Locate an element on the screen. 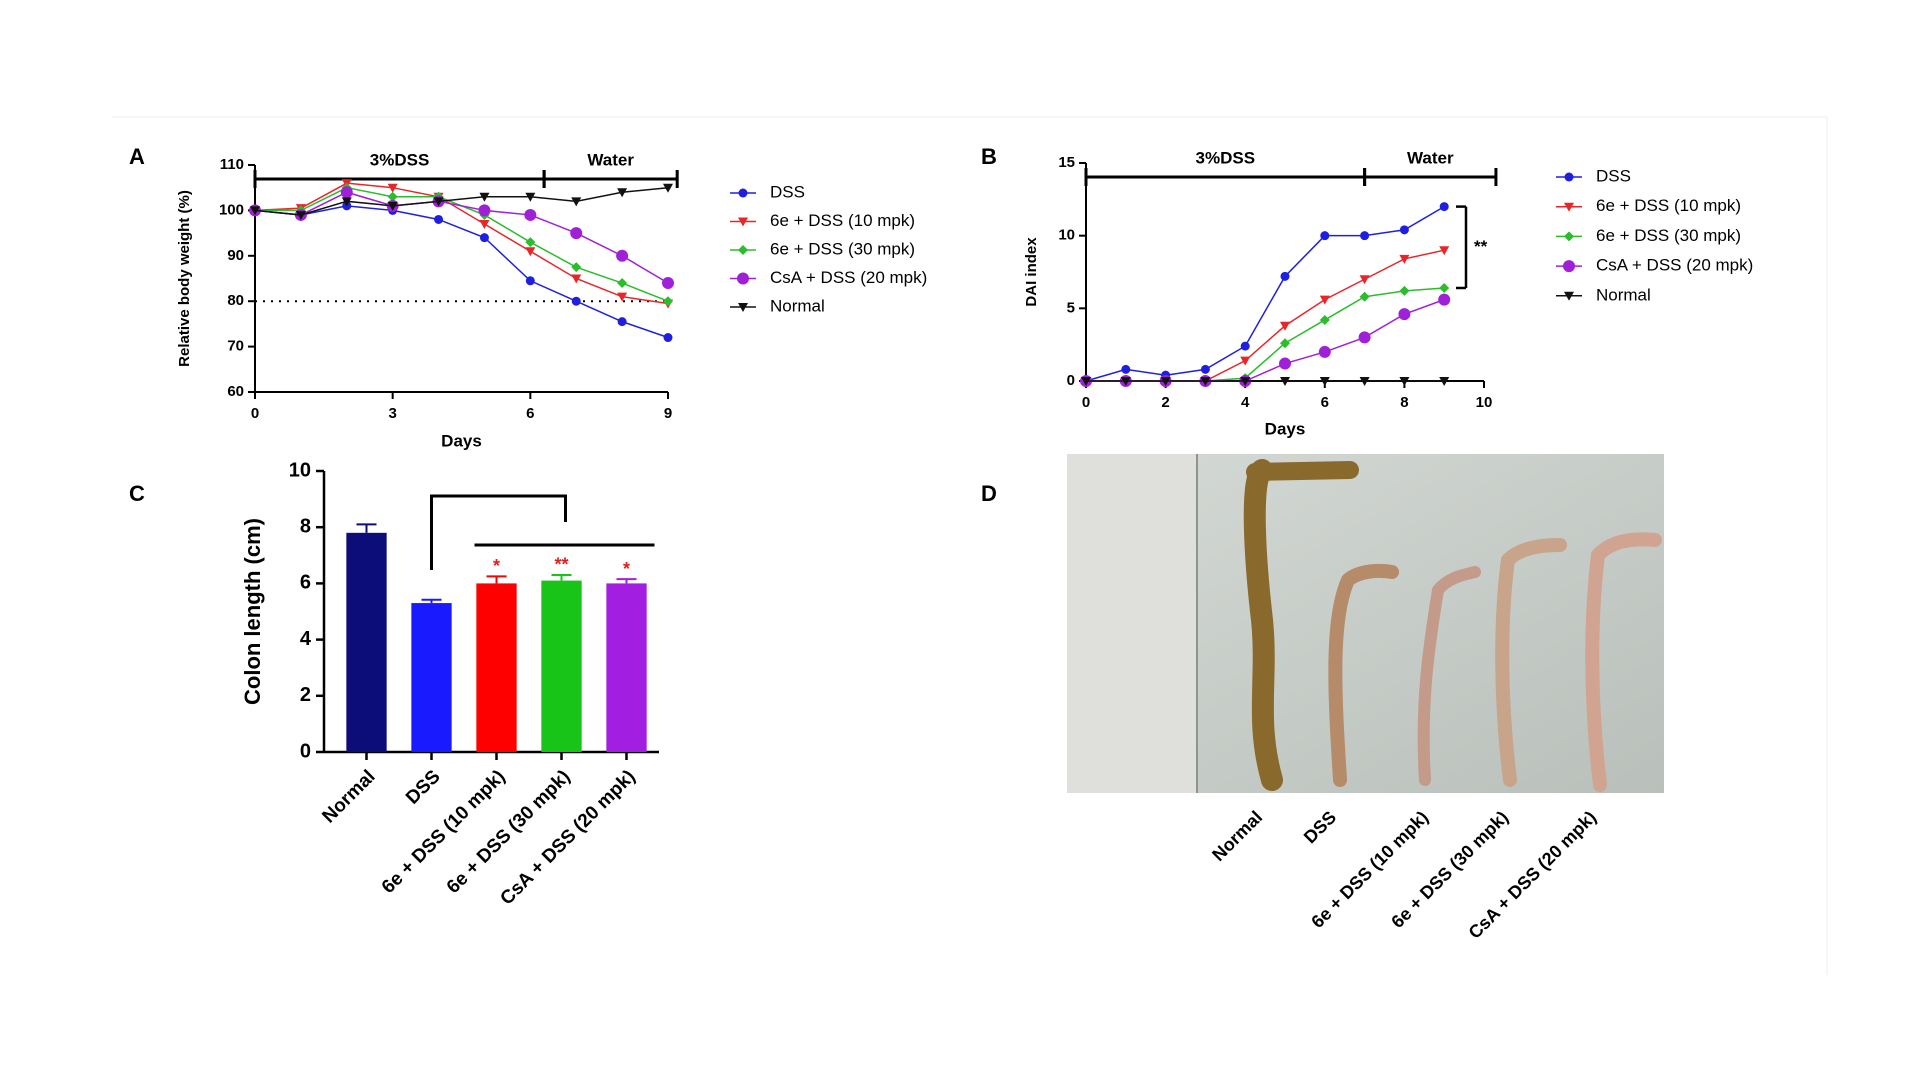 The image size is (1920, 1085). significance-label: ** is located at coordinates (561, 565).